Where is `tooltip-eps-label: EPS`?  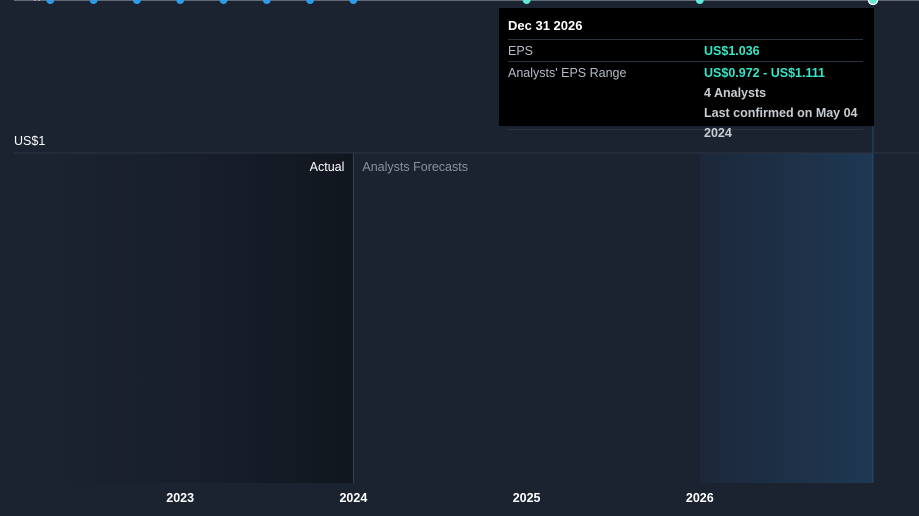
tooltip-eps-label: EPS is located at coordinates (521, 50).